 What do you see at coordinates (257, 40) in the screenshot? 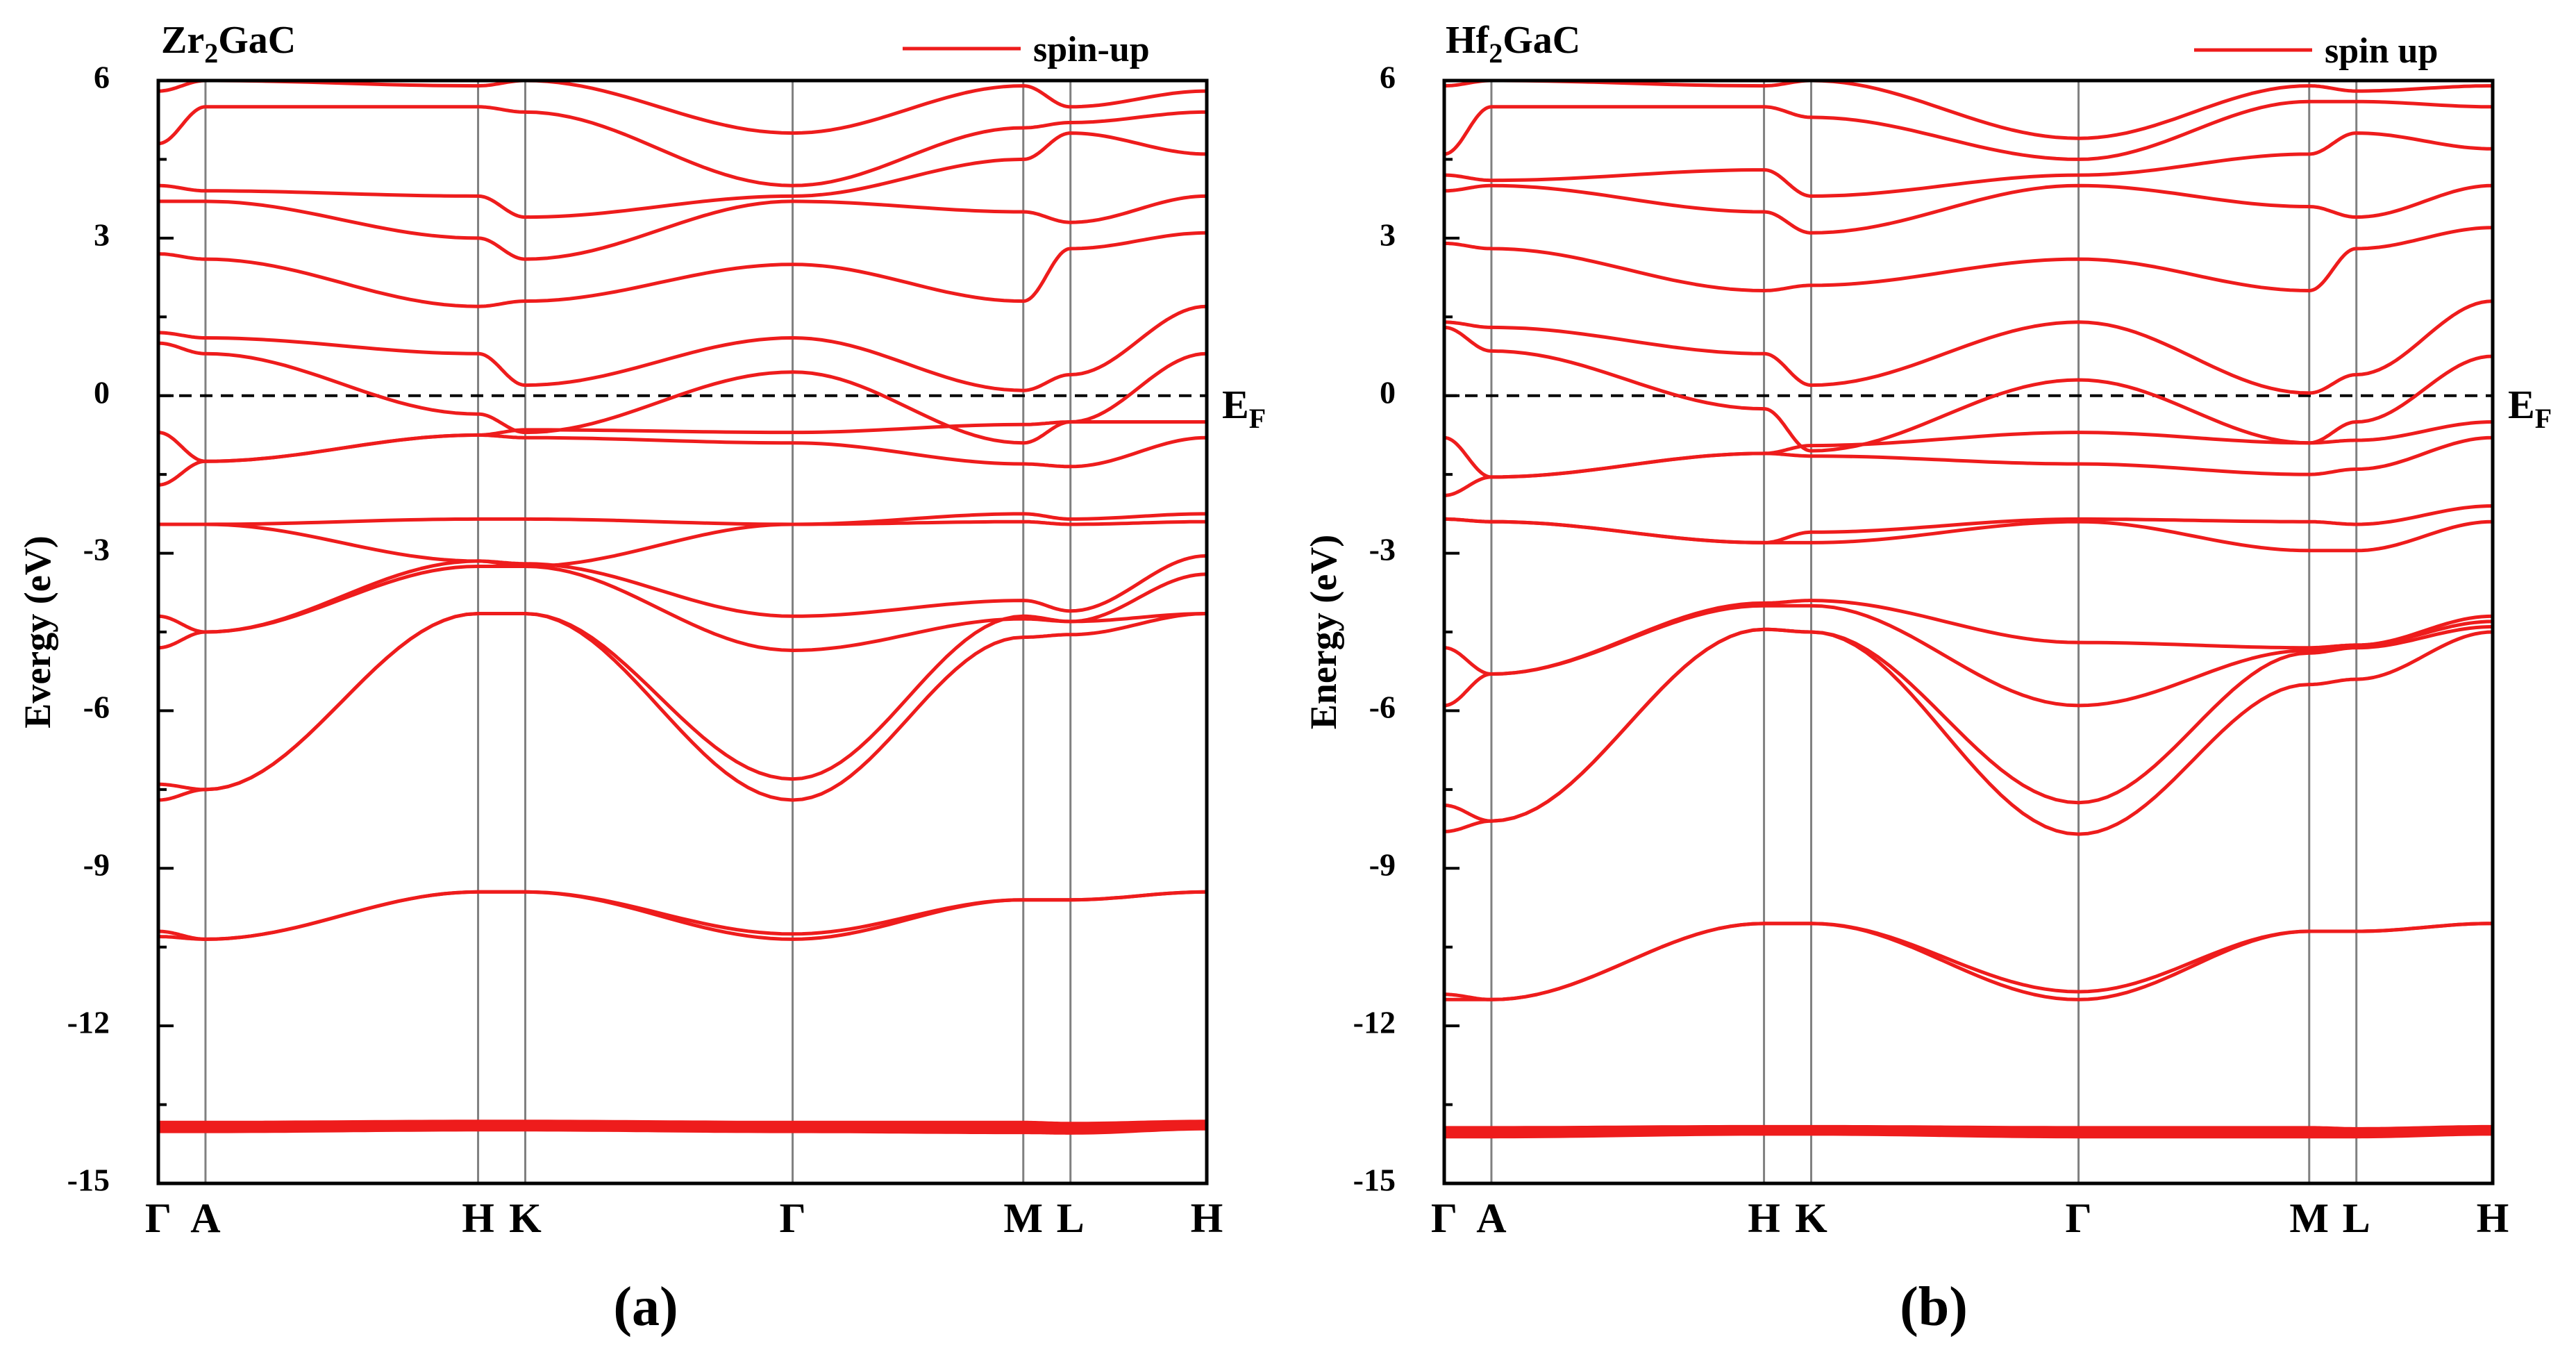
I see `panel-a-material-rest: GaC` at bounding box center [257, 40].